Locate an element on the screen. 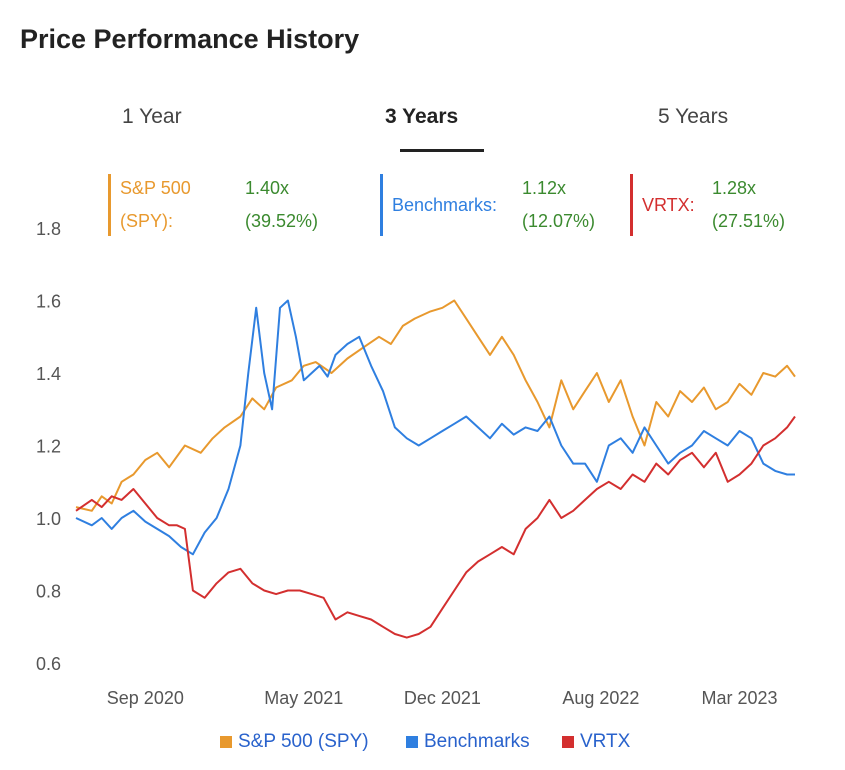 This screenshot has height=770, width=845. y-tick-label: 1.6 is located at coordinates (48, 302).